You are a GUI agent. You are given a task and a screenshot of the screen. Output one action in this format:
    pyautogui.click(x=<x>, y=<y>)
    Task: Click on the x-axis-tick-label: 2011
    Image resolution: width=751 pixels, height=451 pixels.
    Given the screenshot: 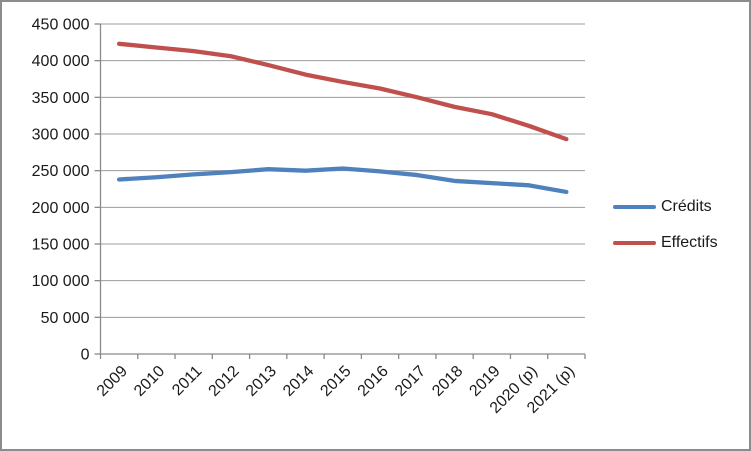 What is the action you would take?
    pyautogui.click(x=187, y=381)
    